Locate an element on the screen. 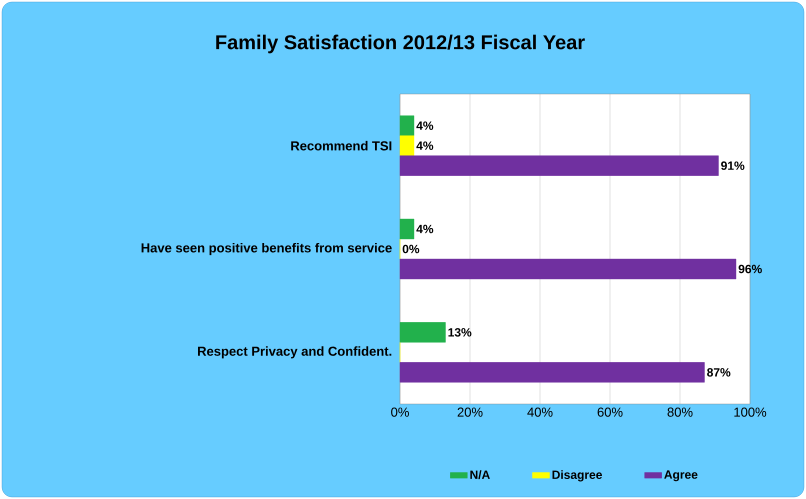 This screenshot has height=499, width=806. legend-label: N/A is located at coordinates (480, 475).